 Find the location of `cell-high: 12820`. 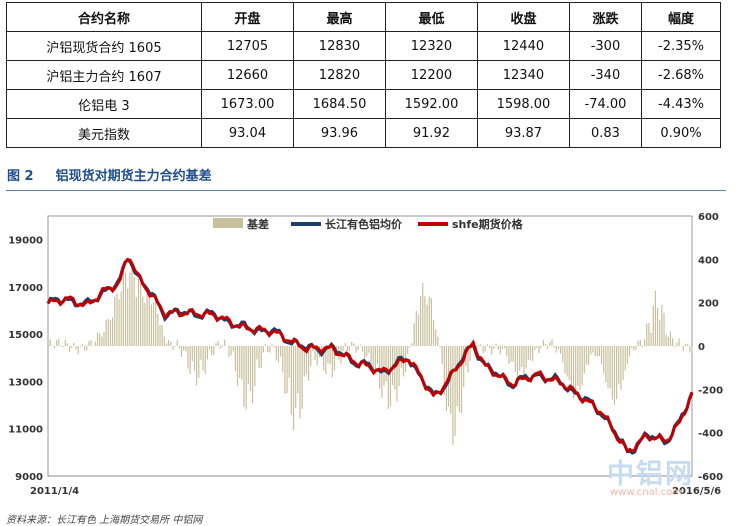

cell-high: 12820 is located at coordinates (339, 75).